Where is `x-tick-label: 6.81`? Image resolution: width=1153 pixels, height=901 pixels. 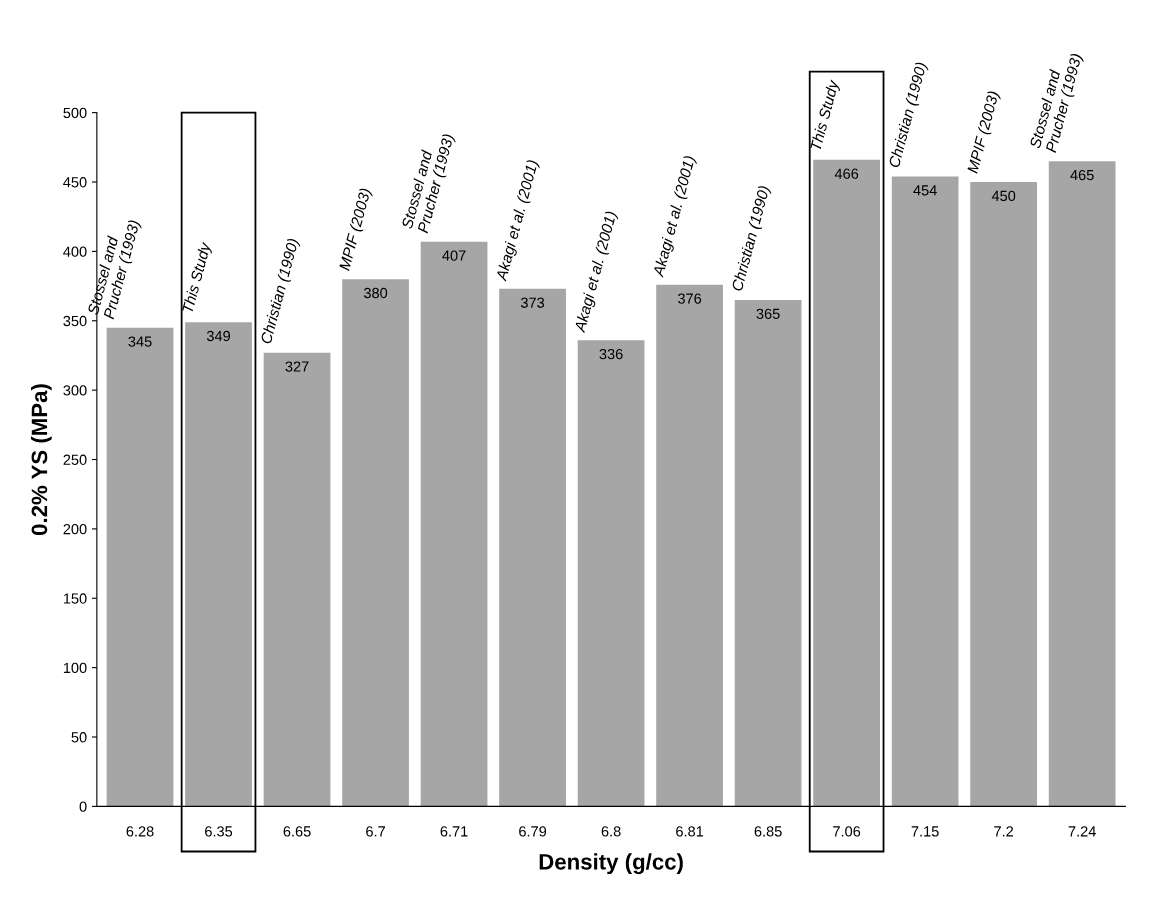 x-tick-label: 6.81 is located at coordinates (690, 831).